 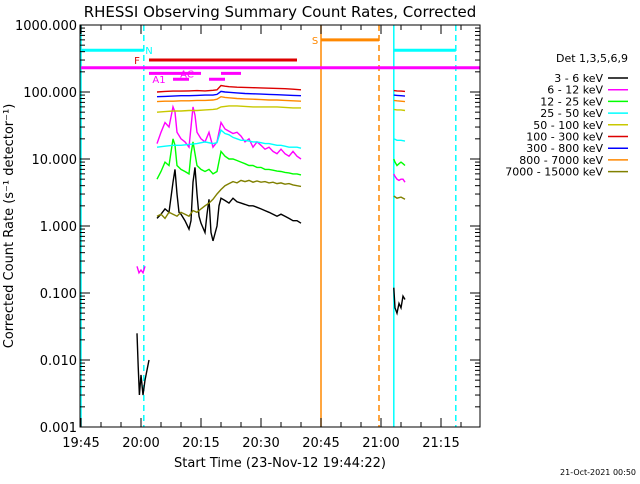 I want to click on x-tick-label: 20:15, so click(x=200, y=443).